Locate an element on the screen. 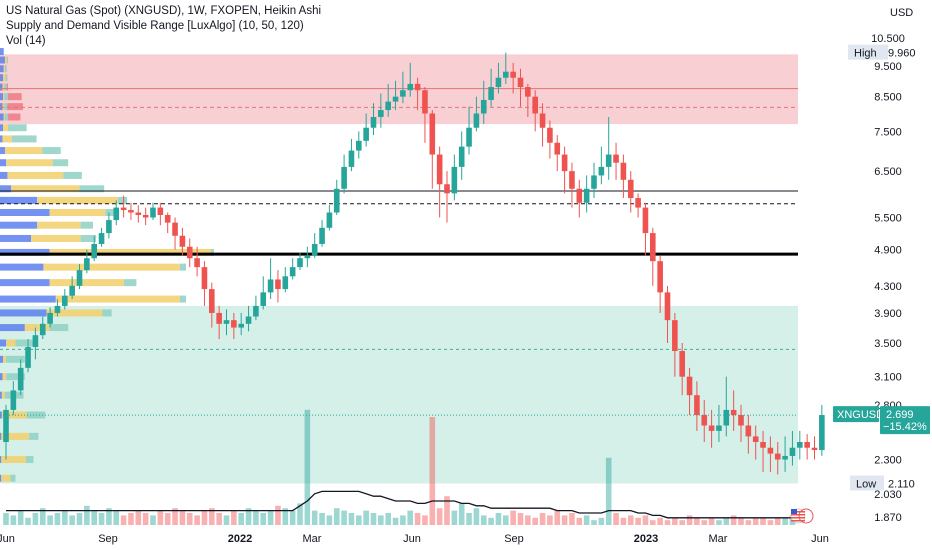  y-tick-13: 2.030 is located at coordinates (888, 495).